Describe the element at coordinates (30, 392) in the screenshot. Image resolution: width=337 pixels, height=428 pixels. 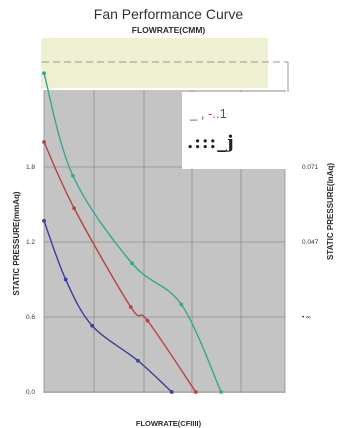
I see `left-tick-label: 0.0` at that location.